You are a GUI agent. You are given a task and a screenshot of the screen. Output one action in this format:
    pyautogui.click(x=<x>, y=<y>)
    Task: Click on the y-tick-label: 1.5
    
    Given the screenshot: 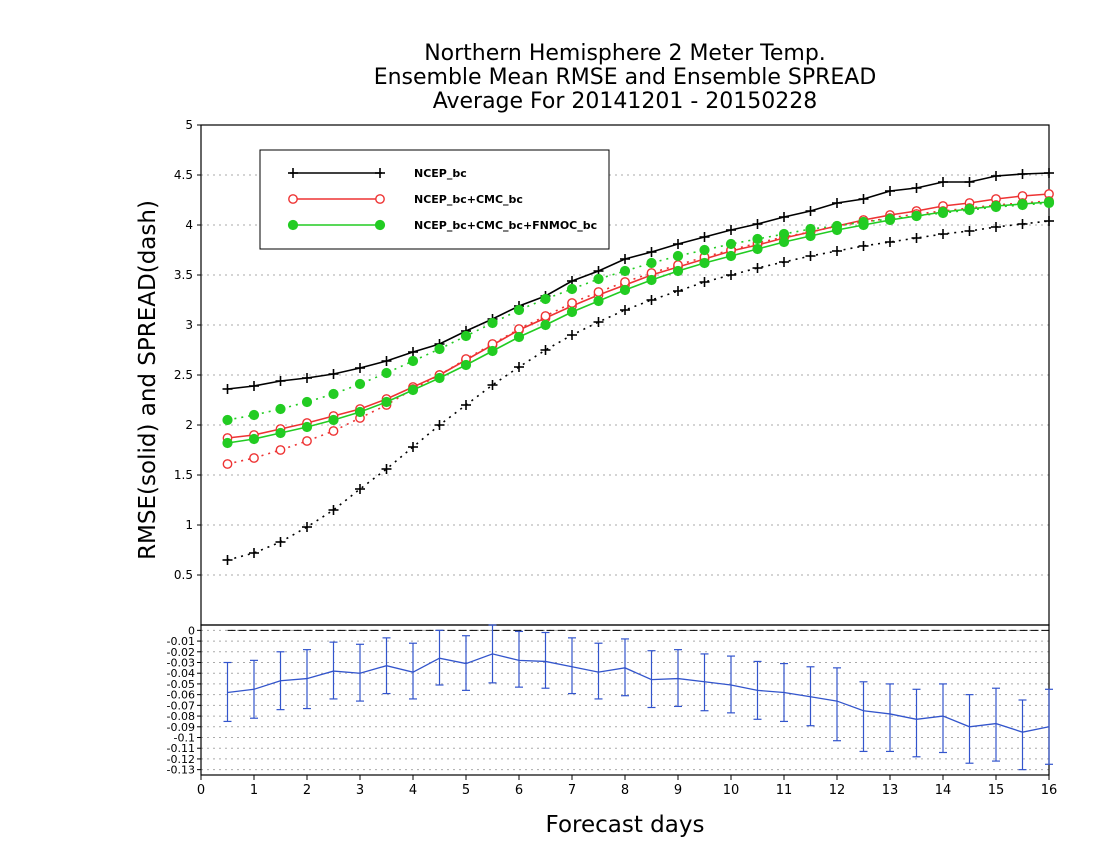 What is the action you would take?
    pyautogui.click(x=183, y=475)
    